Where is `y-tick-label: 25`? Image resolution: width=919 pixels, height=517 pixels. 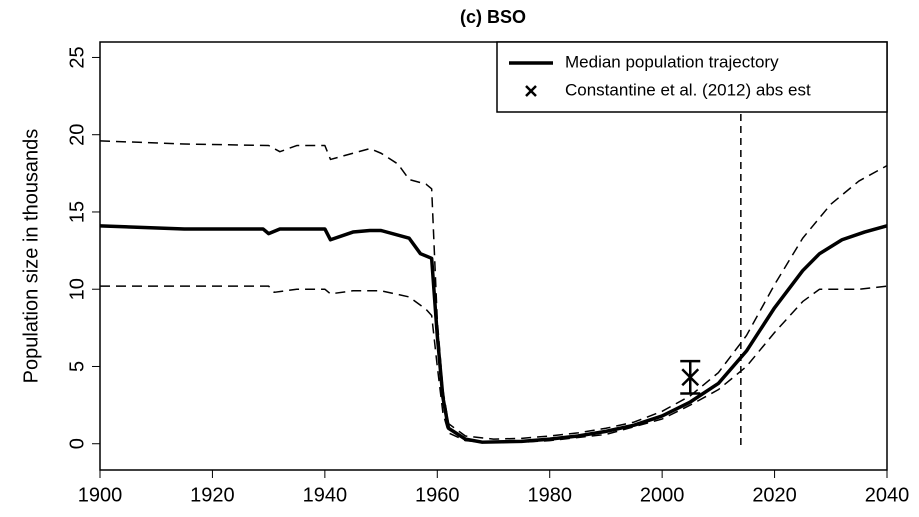
y-tick-label: 25 is located at coordinates (77, 57).